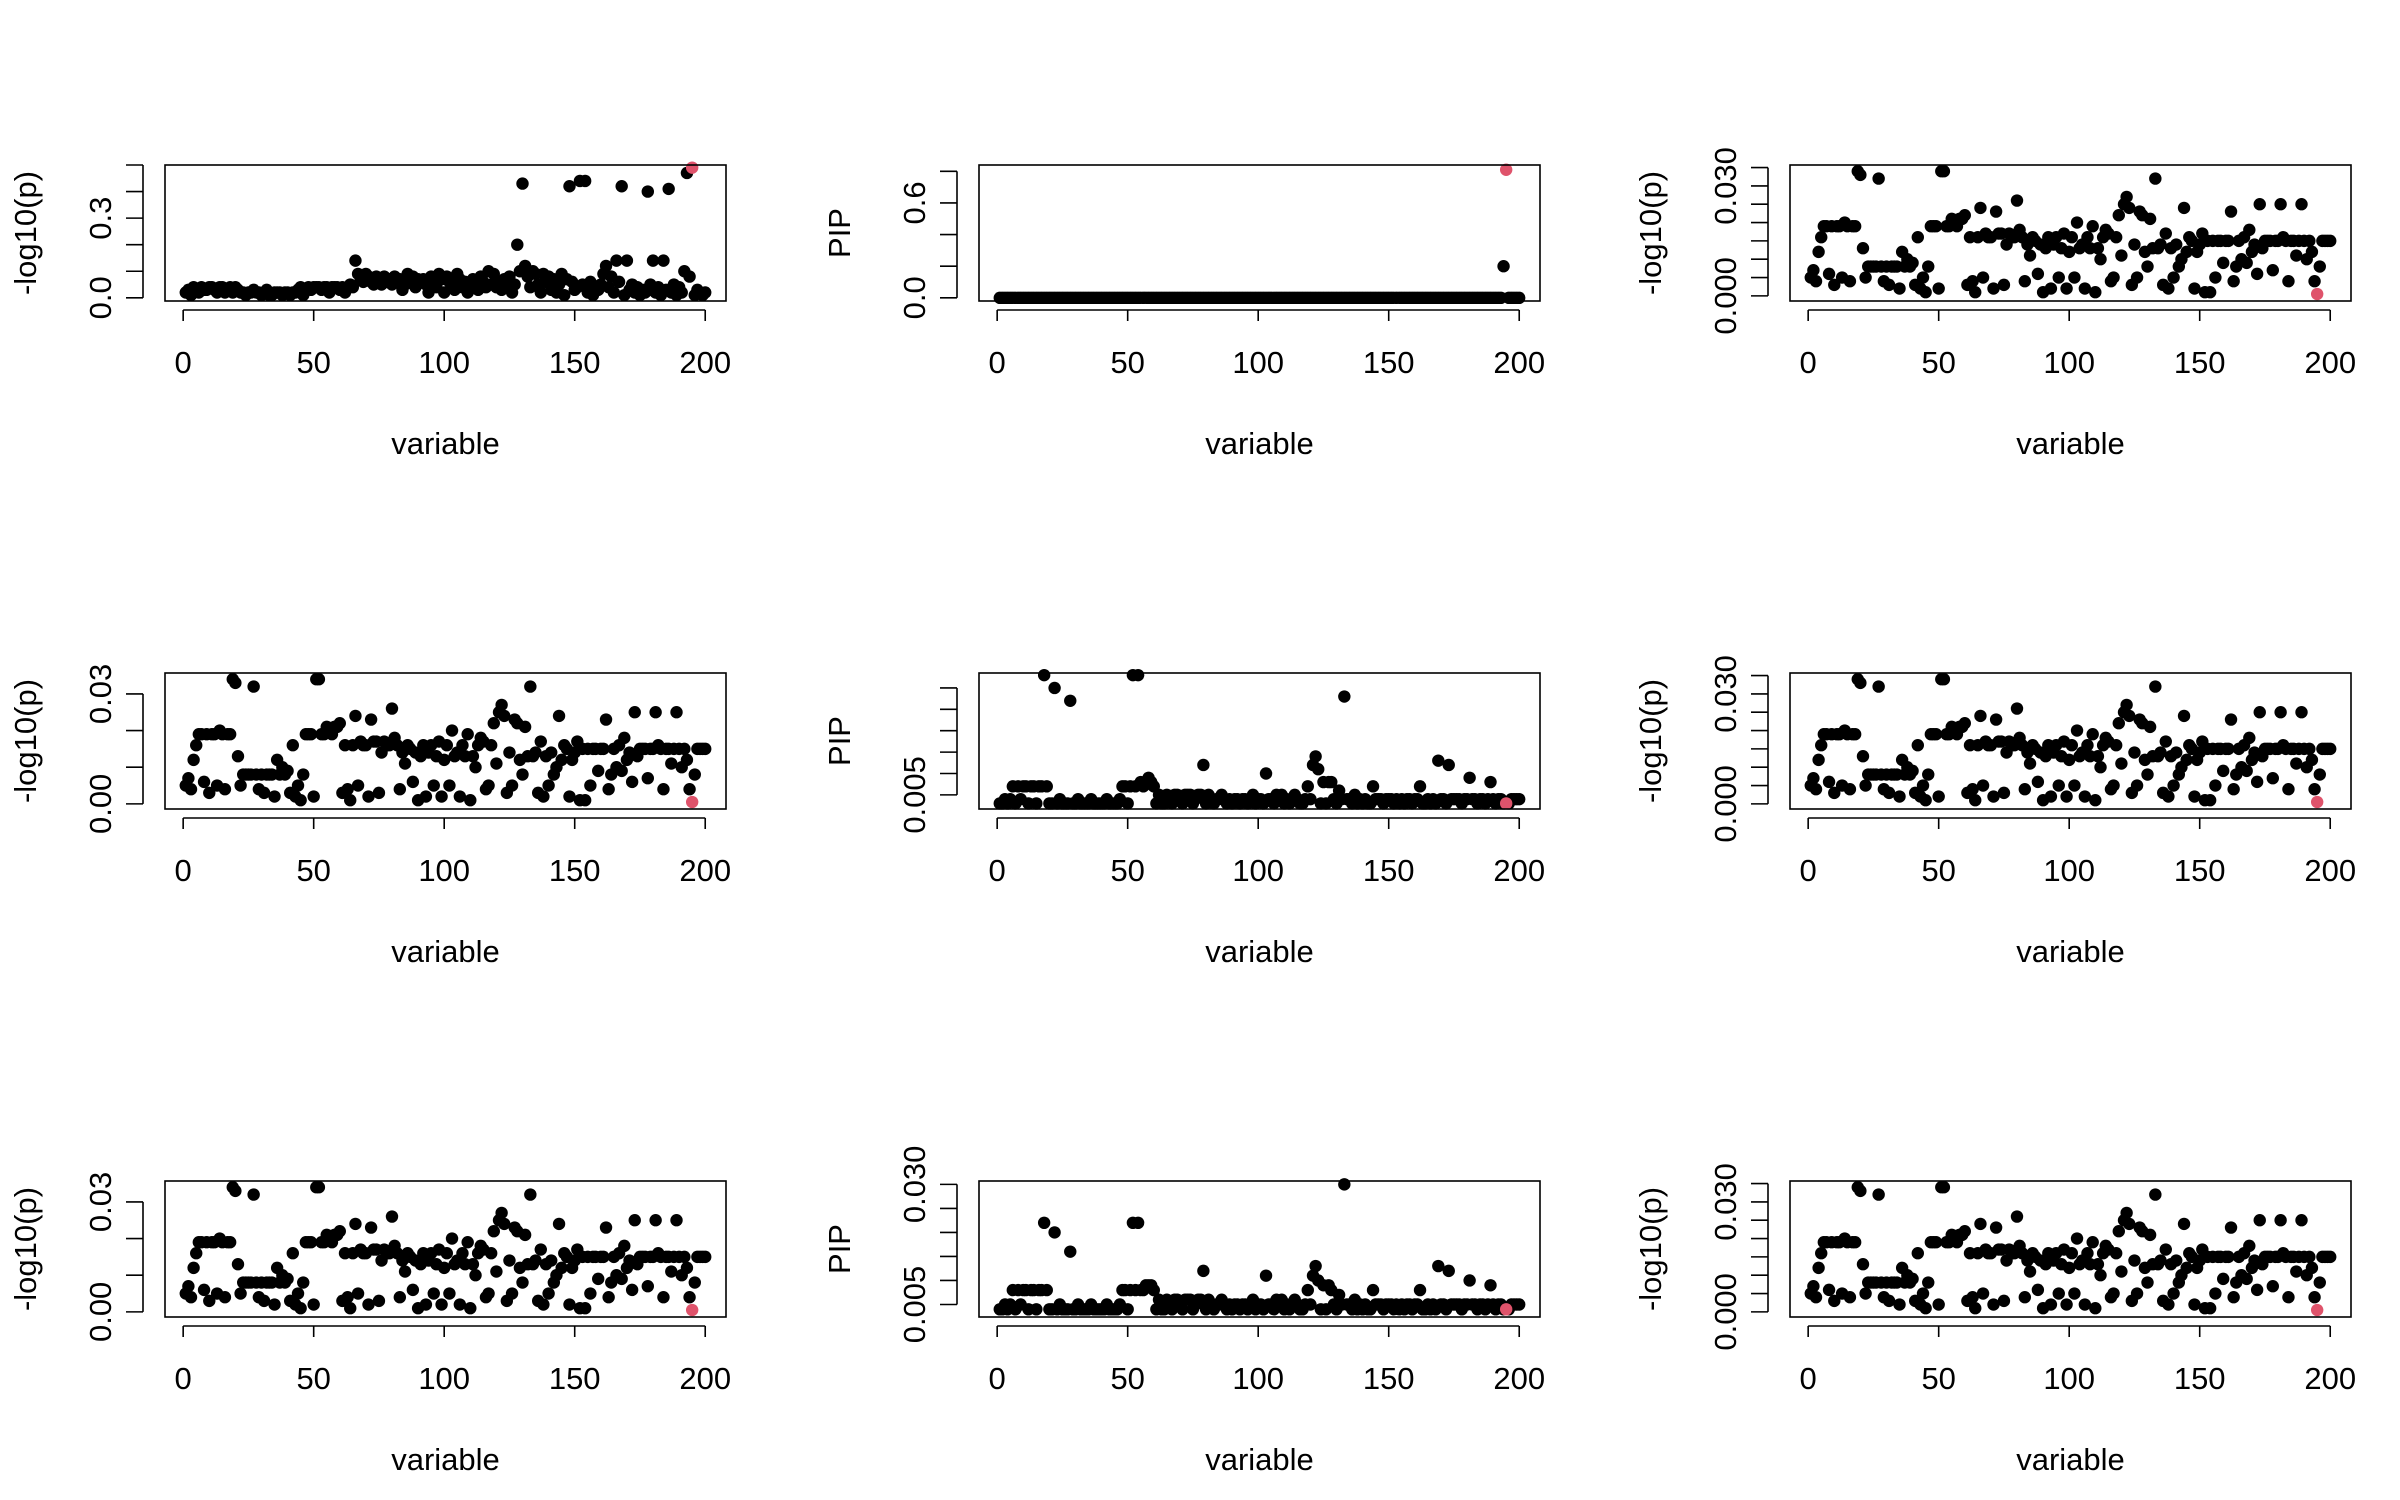 The width and height of the screenshot is (2400, 1500). Describe the element at coordinates (997, 870) in the screenshot. I see `x-tick-label: 0` at that location.